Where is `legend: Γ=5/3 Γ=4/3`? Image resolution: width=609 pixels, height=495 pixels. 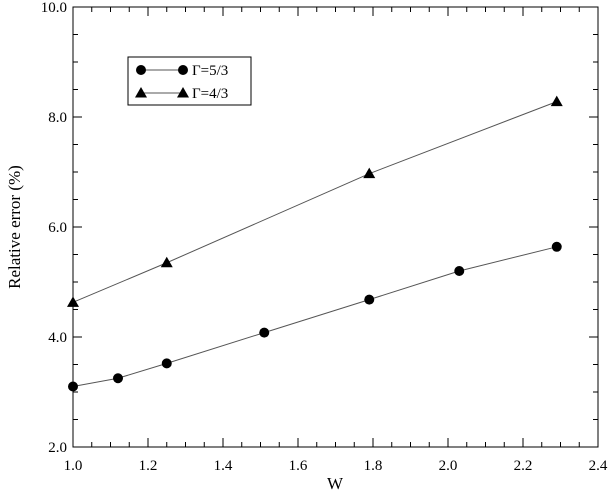
legend: Γ=5/3 Γ=4/3 is located at coordinates (189, 81).